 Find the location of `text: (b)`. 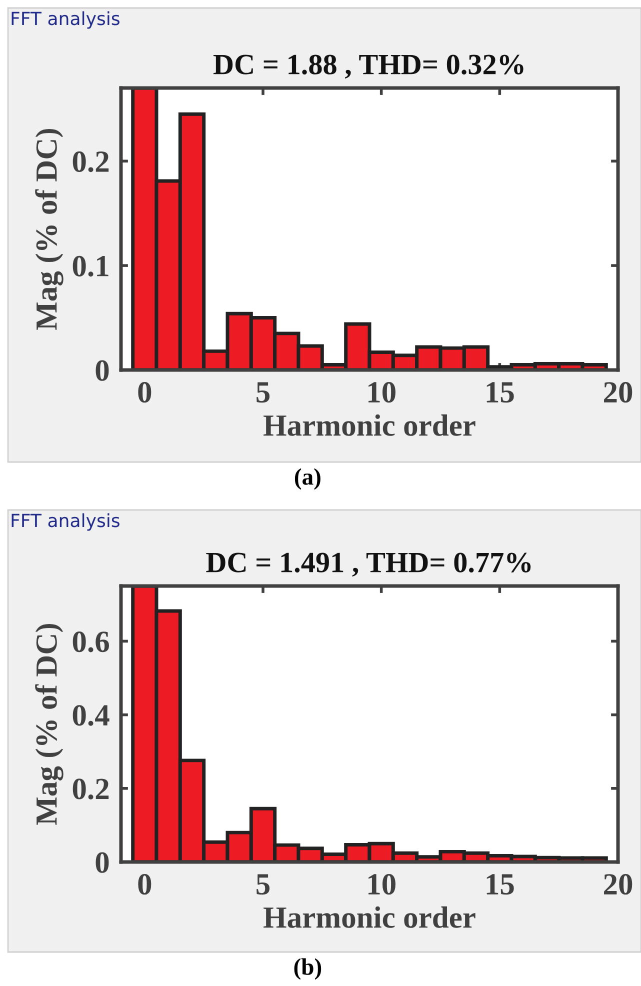

text: (b) is located at coordinates (308, 969).